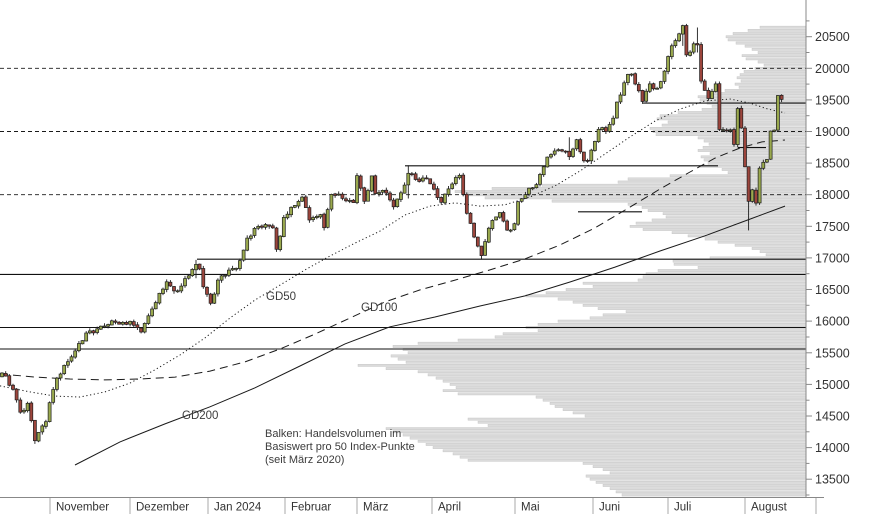 The image size is (874, 515). What do you see at coordinates (449, 508) in the screenshot?
I see `x-axis-month-label: April` at bounding box center [449, 508].